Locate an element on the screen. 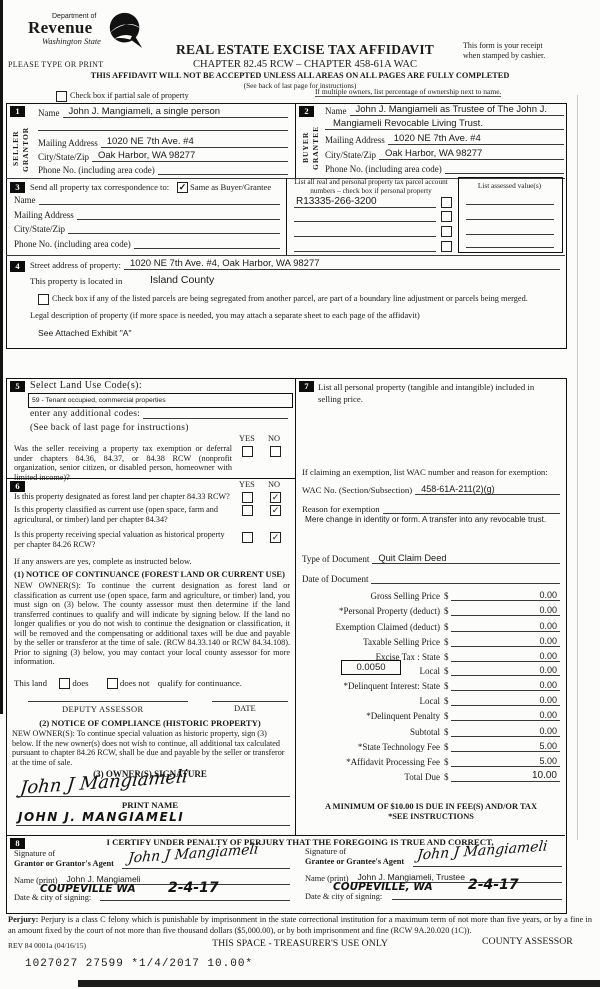  grantor-city-field: COUPEVILLE WA is located at coordinates (88, 889).